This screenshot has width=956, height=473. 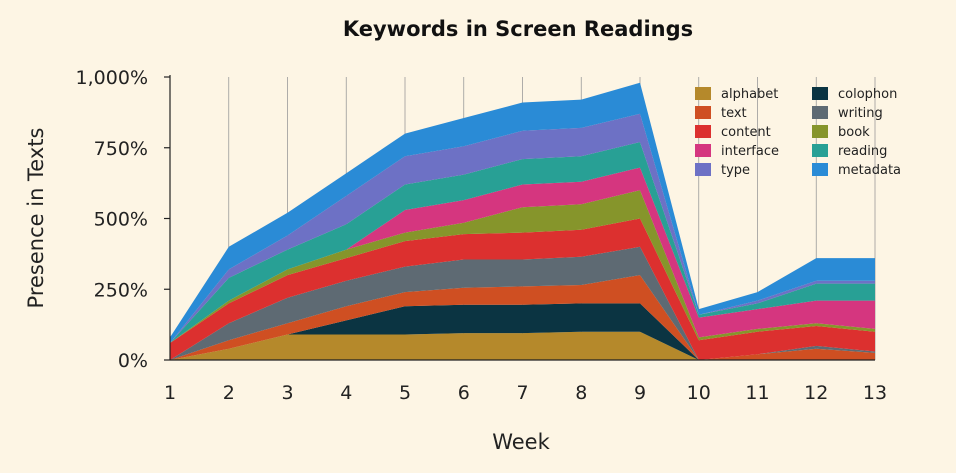 What do you see at coordinates (699, 393) in the screenshot?
I see `x-tick-label: 10` at bounding box center [699, 393].